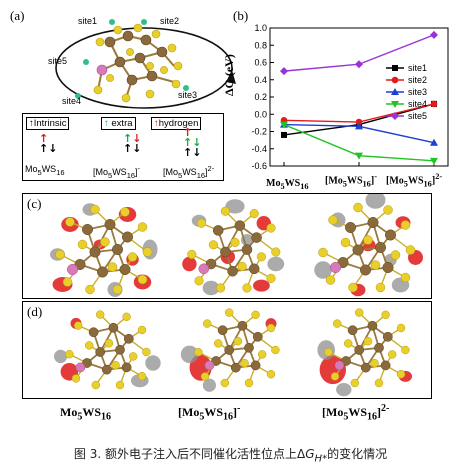 This screenshot has width=461, height=472. I want to click on chart-y-tick-label: -0.6, so click(259, 166).